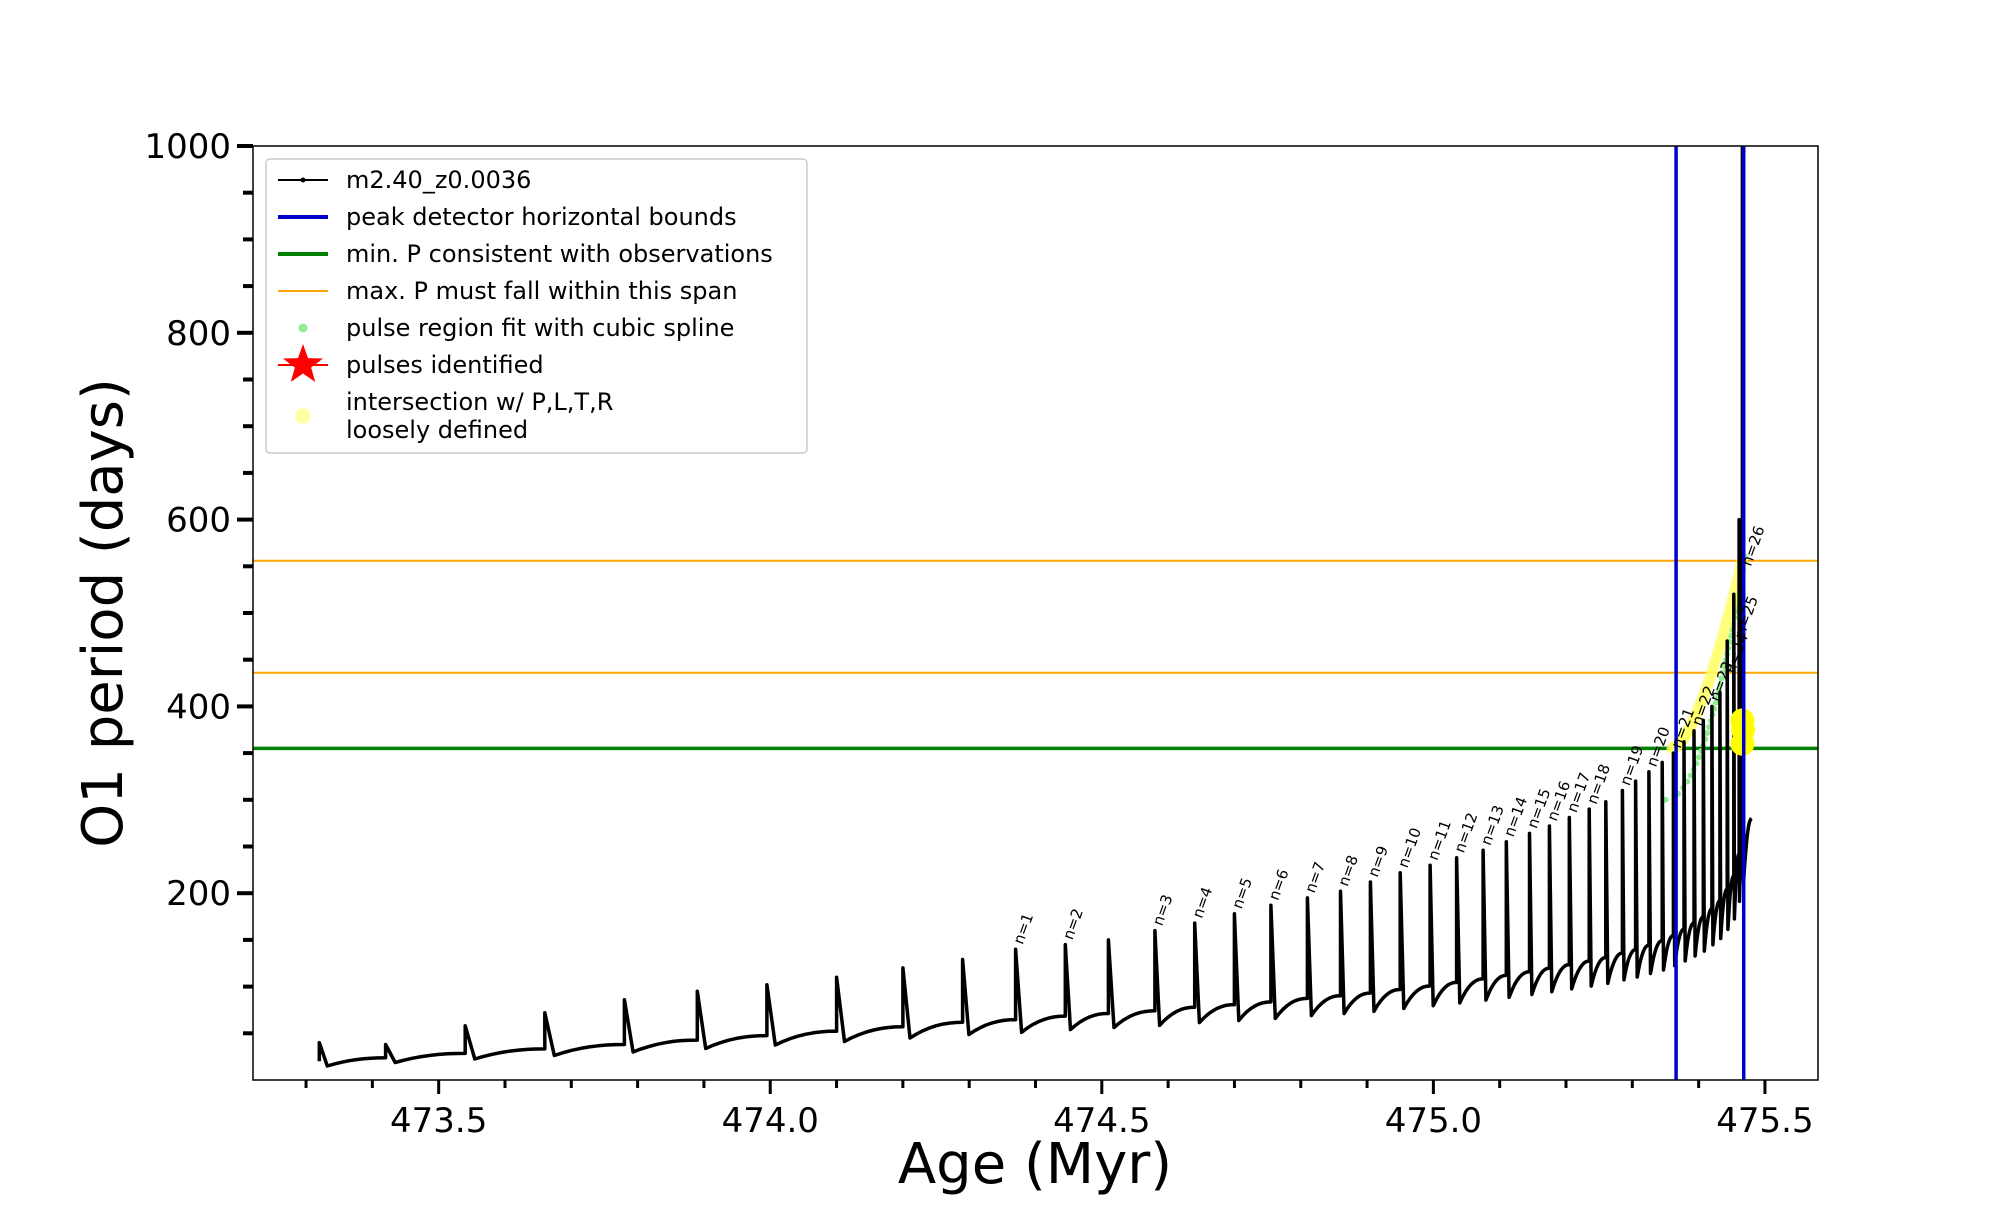  I want to click on legend-box, so click(536, 306).